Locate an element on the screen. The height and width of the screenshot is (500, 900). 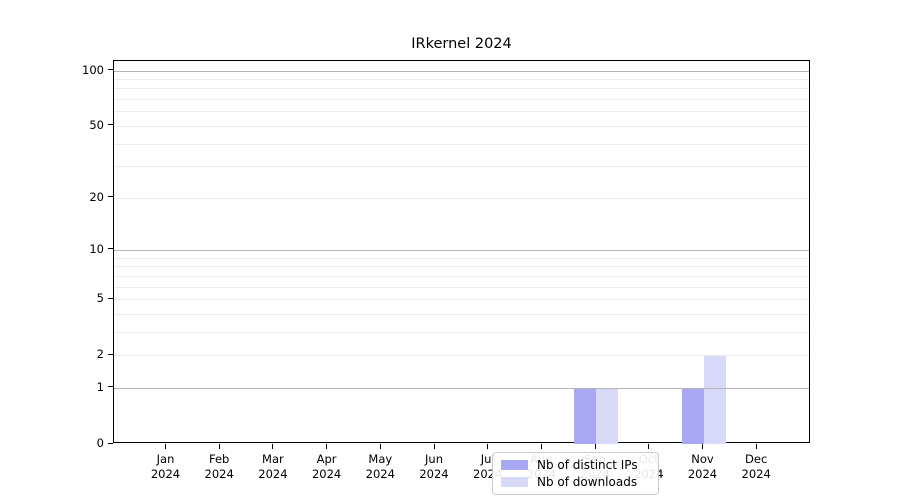
x-tick-mark-apr is located at coordinates (327, 446).